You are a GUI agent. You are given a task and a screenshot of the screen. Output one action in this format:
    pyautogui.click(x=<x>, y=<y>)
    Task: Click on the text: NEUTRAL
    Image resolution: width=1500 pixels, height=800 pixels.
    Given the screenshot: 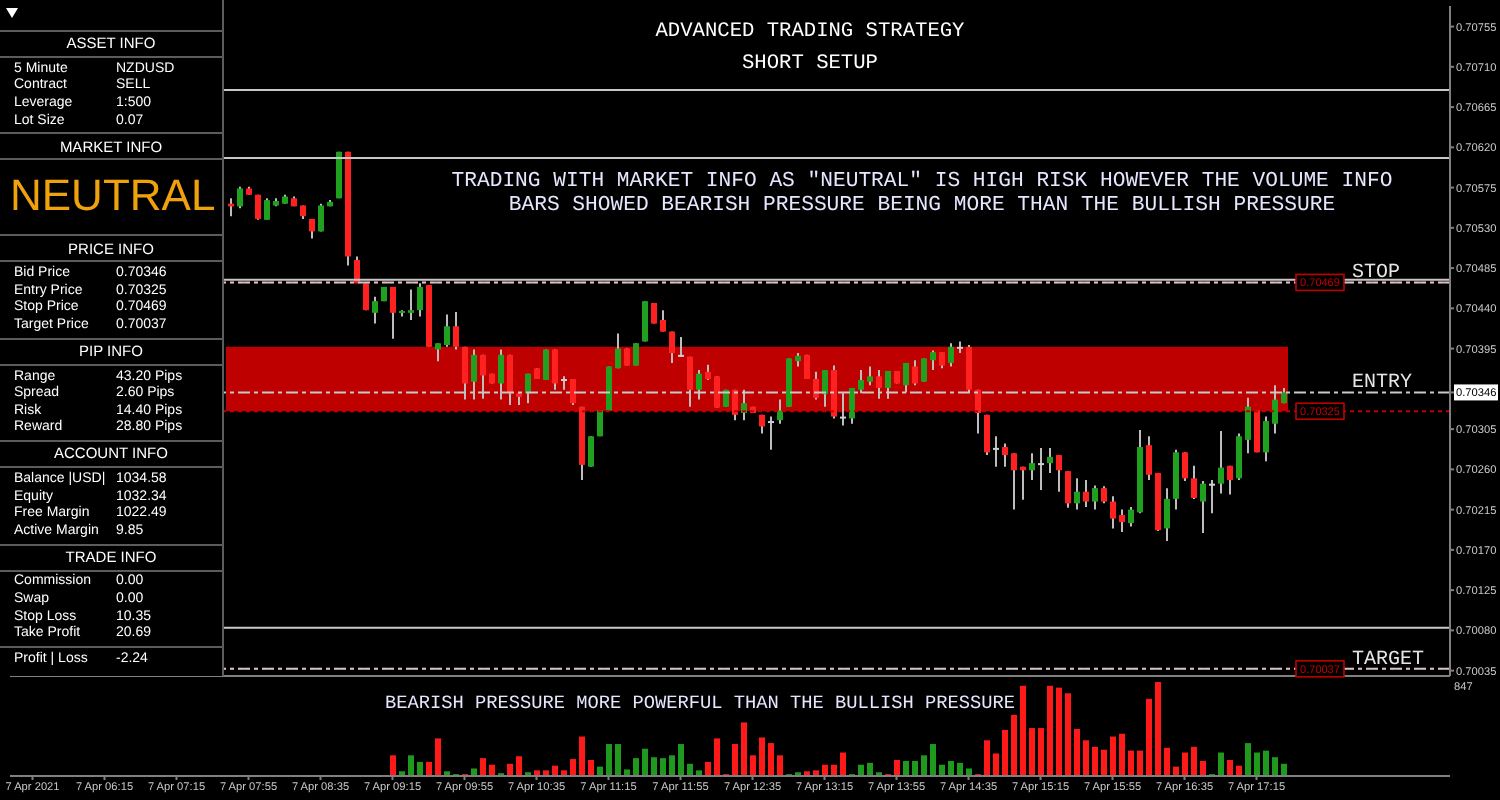 What is the action you would take?
    pyautogui.click(x=113, y=195)
    